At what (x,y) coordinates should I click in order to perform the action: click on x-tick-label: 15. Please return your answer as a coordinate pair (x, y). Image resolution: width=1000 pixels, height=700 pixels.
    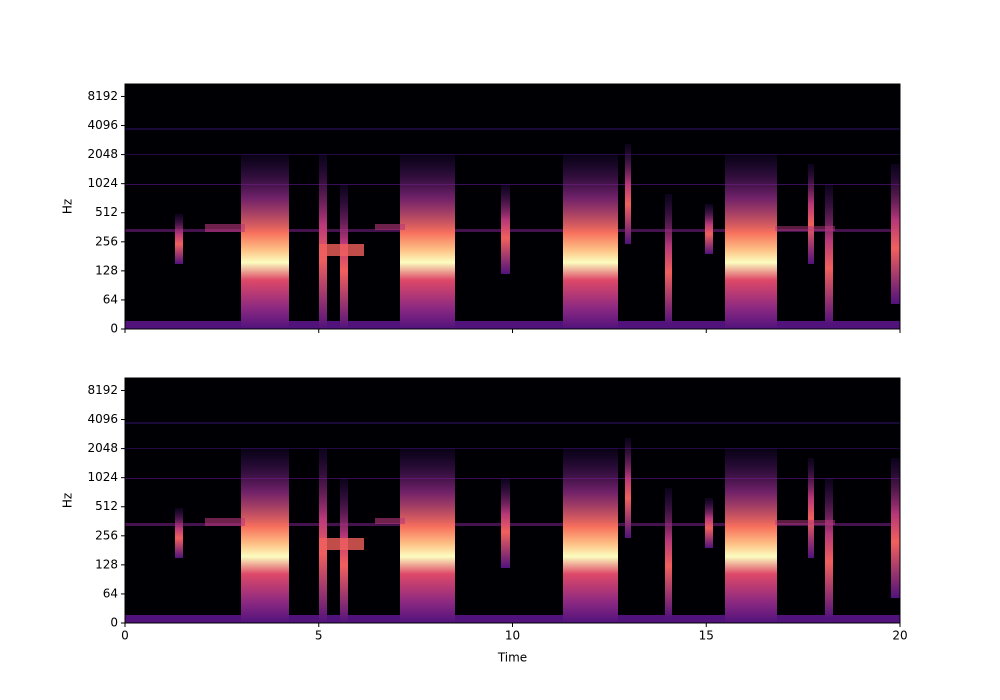
    Looking at the image, I should click on (706, 636).